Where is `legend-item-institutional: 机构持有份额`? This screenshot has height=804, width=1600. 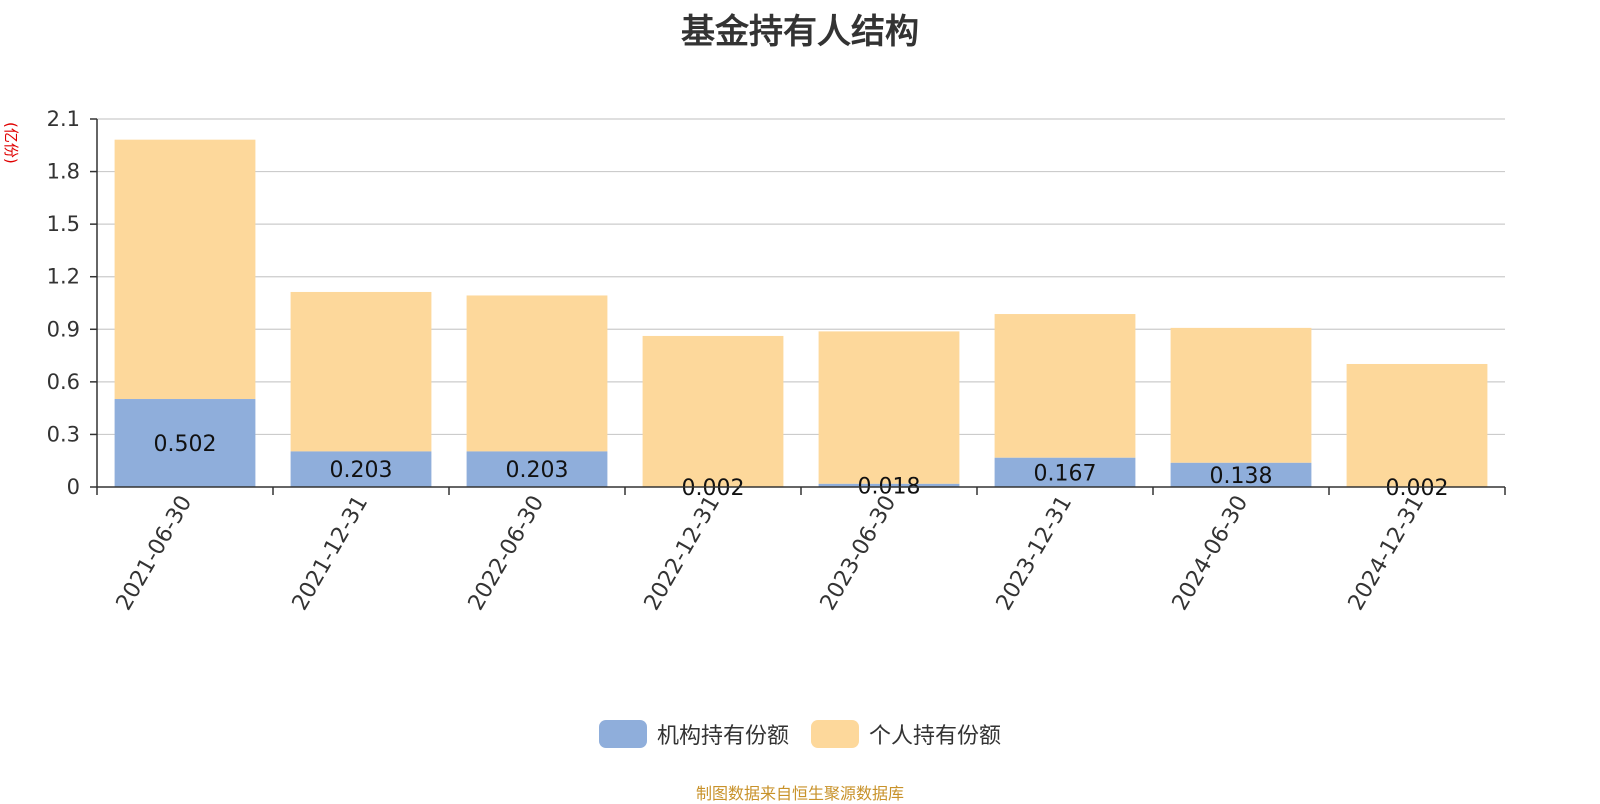 legend-item-institutional: 机构持有份额 is located at coordinates (694, 734).